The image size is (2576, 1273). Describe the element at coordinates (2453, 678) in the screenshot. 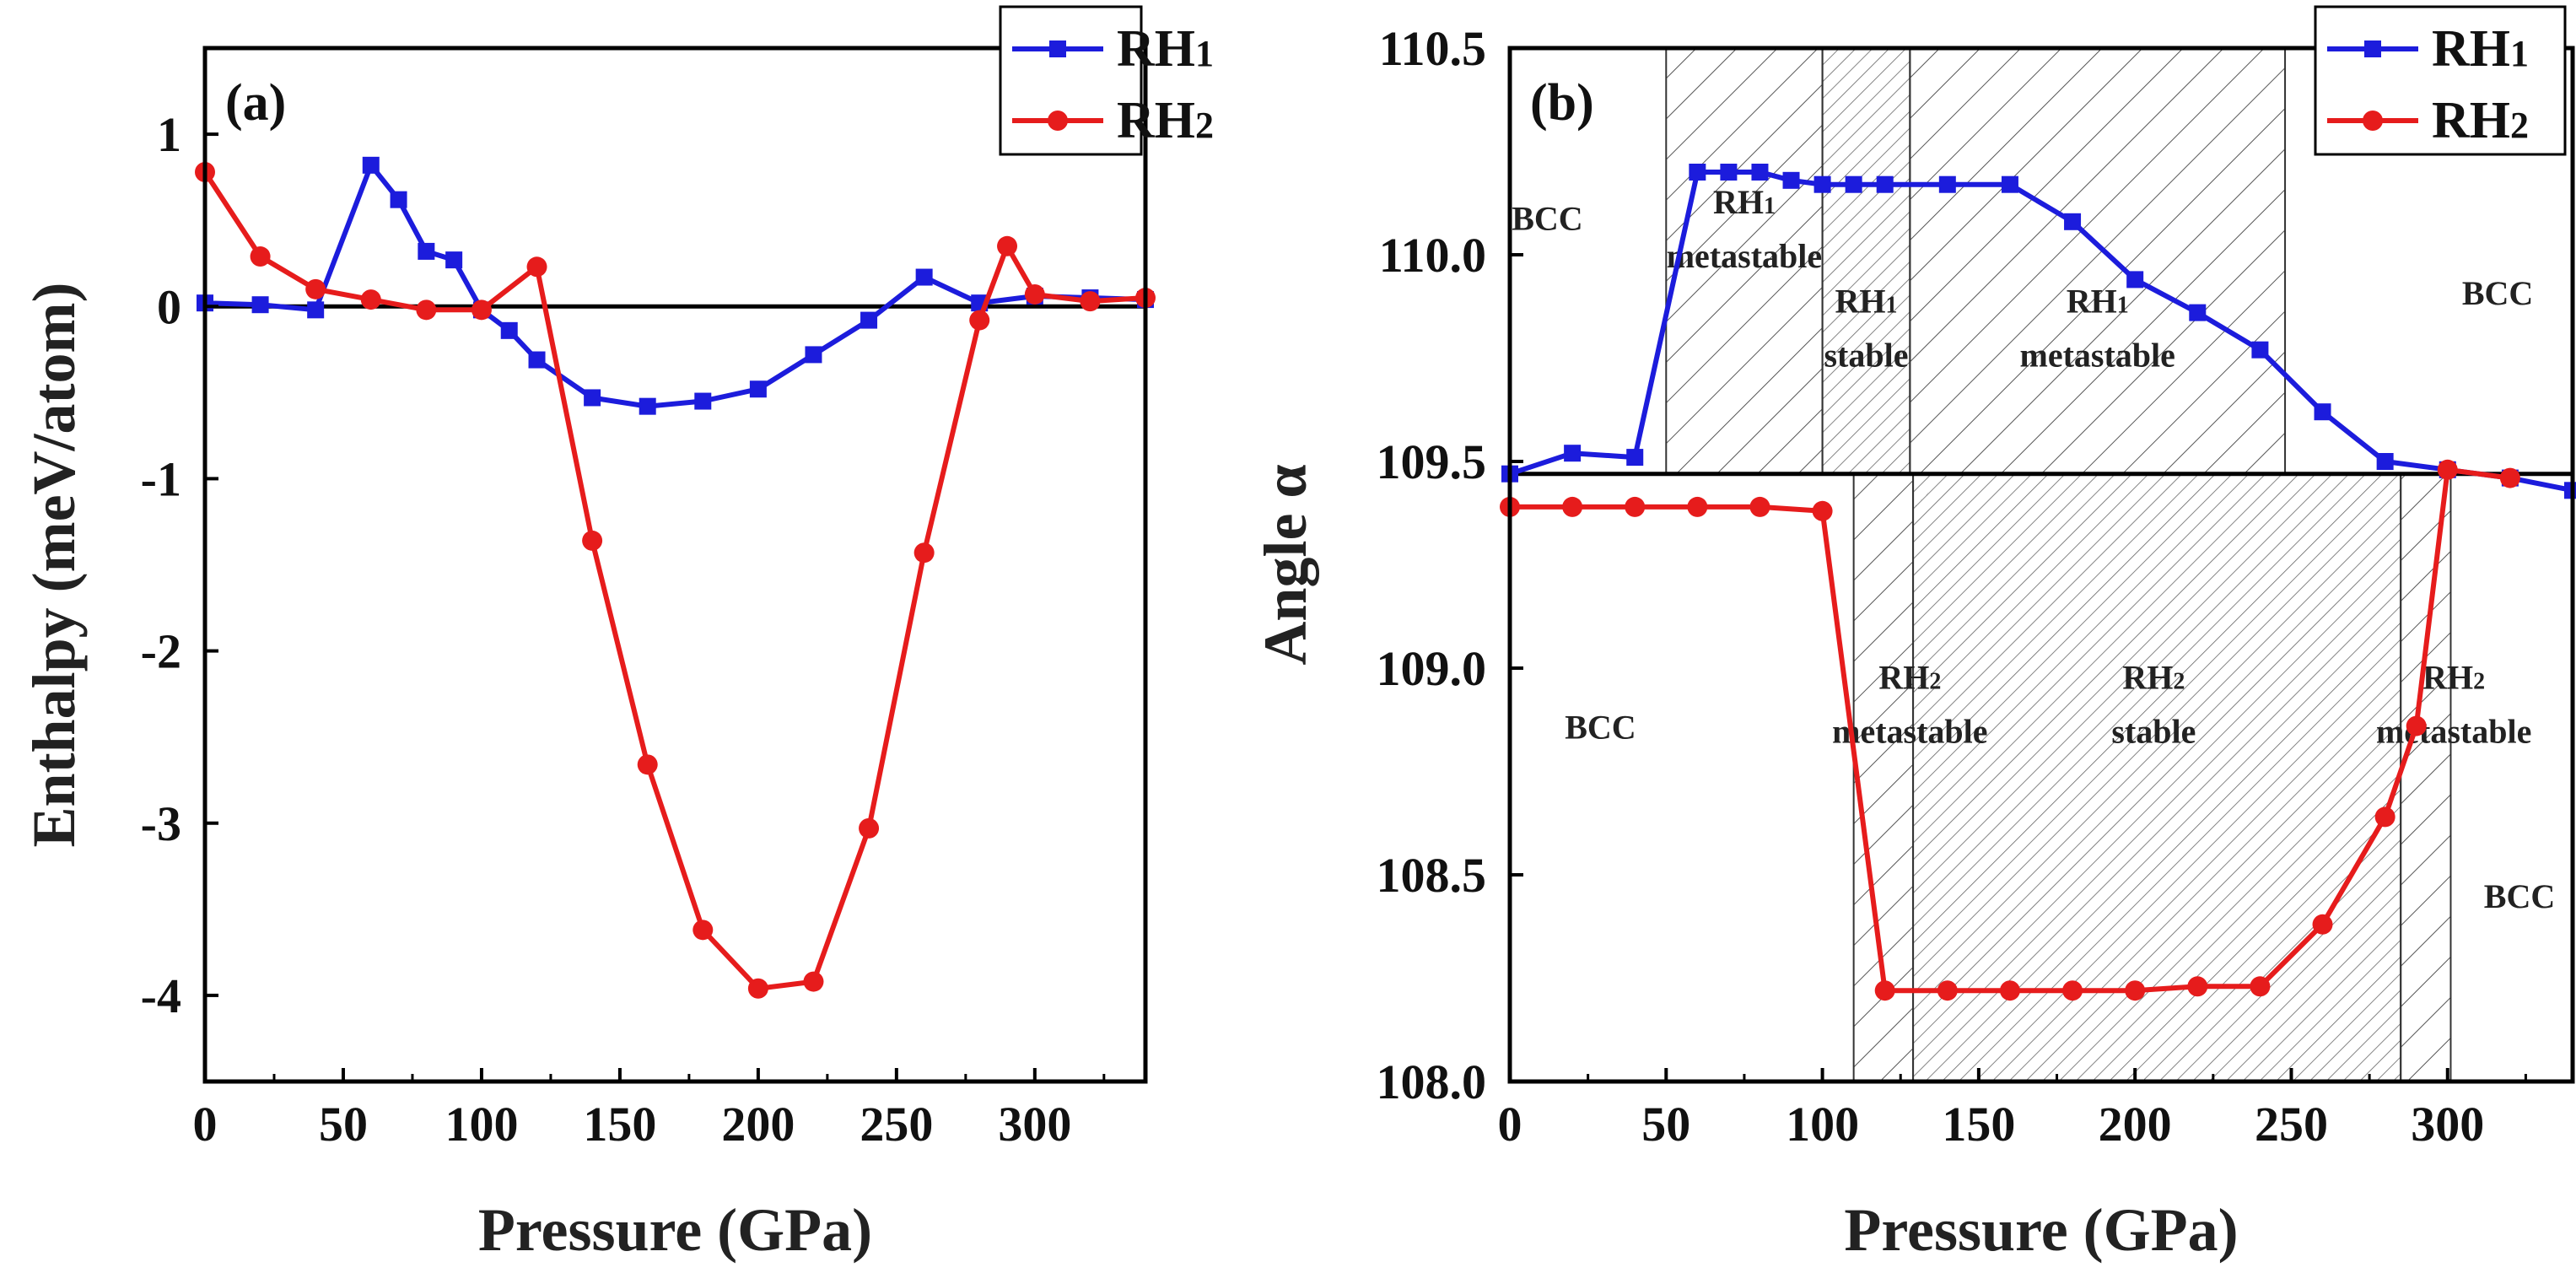

I see `region-label-9-line-1: RH2` at that location.